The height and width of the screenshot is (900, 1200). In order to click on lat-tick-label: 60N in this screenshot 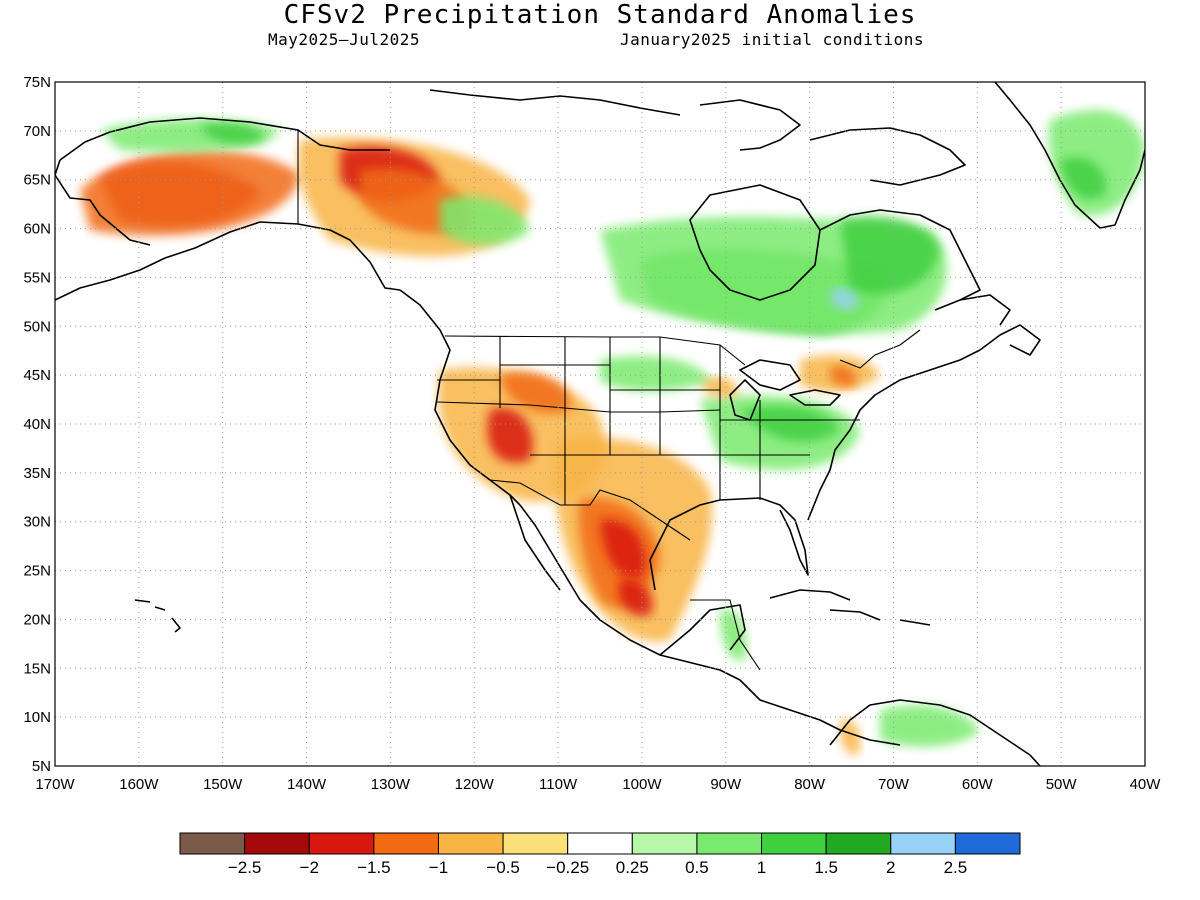, I will do `click(37, 229)`.